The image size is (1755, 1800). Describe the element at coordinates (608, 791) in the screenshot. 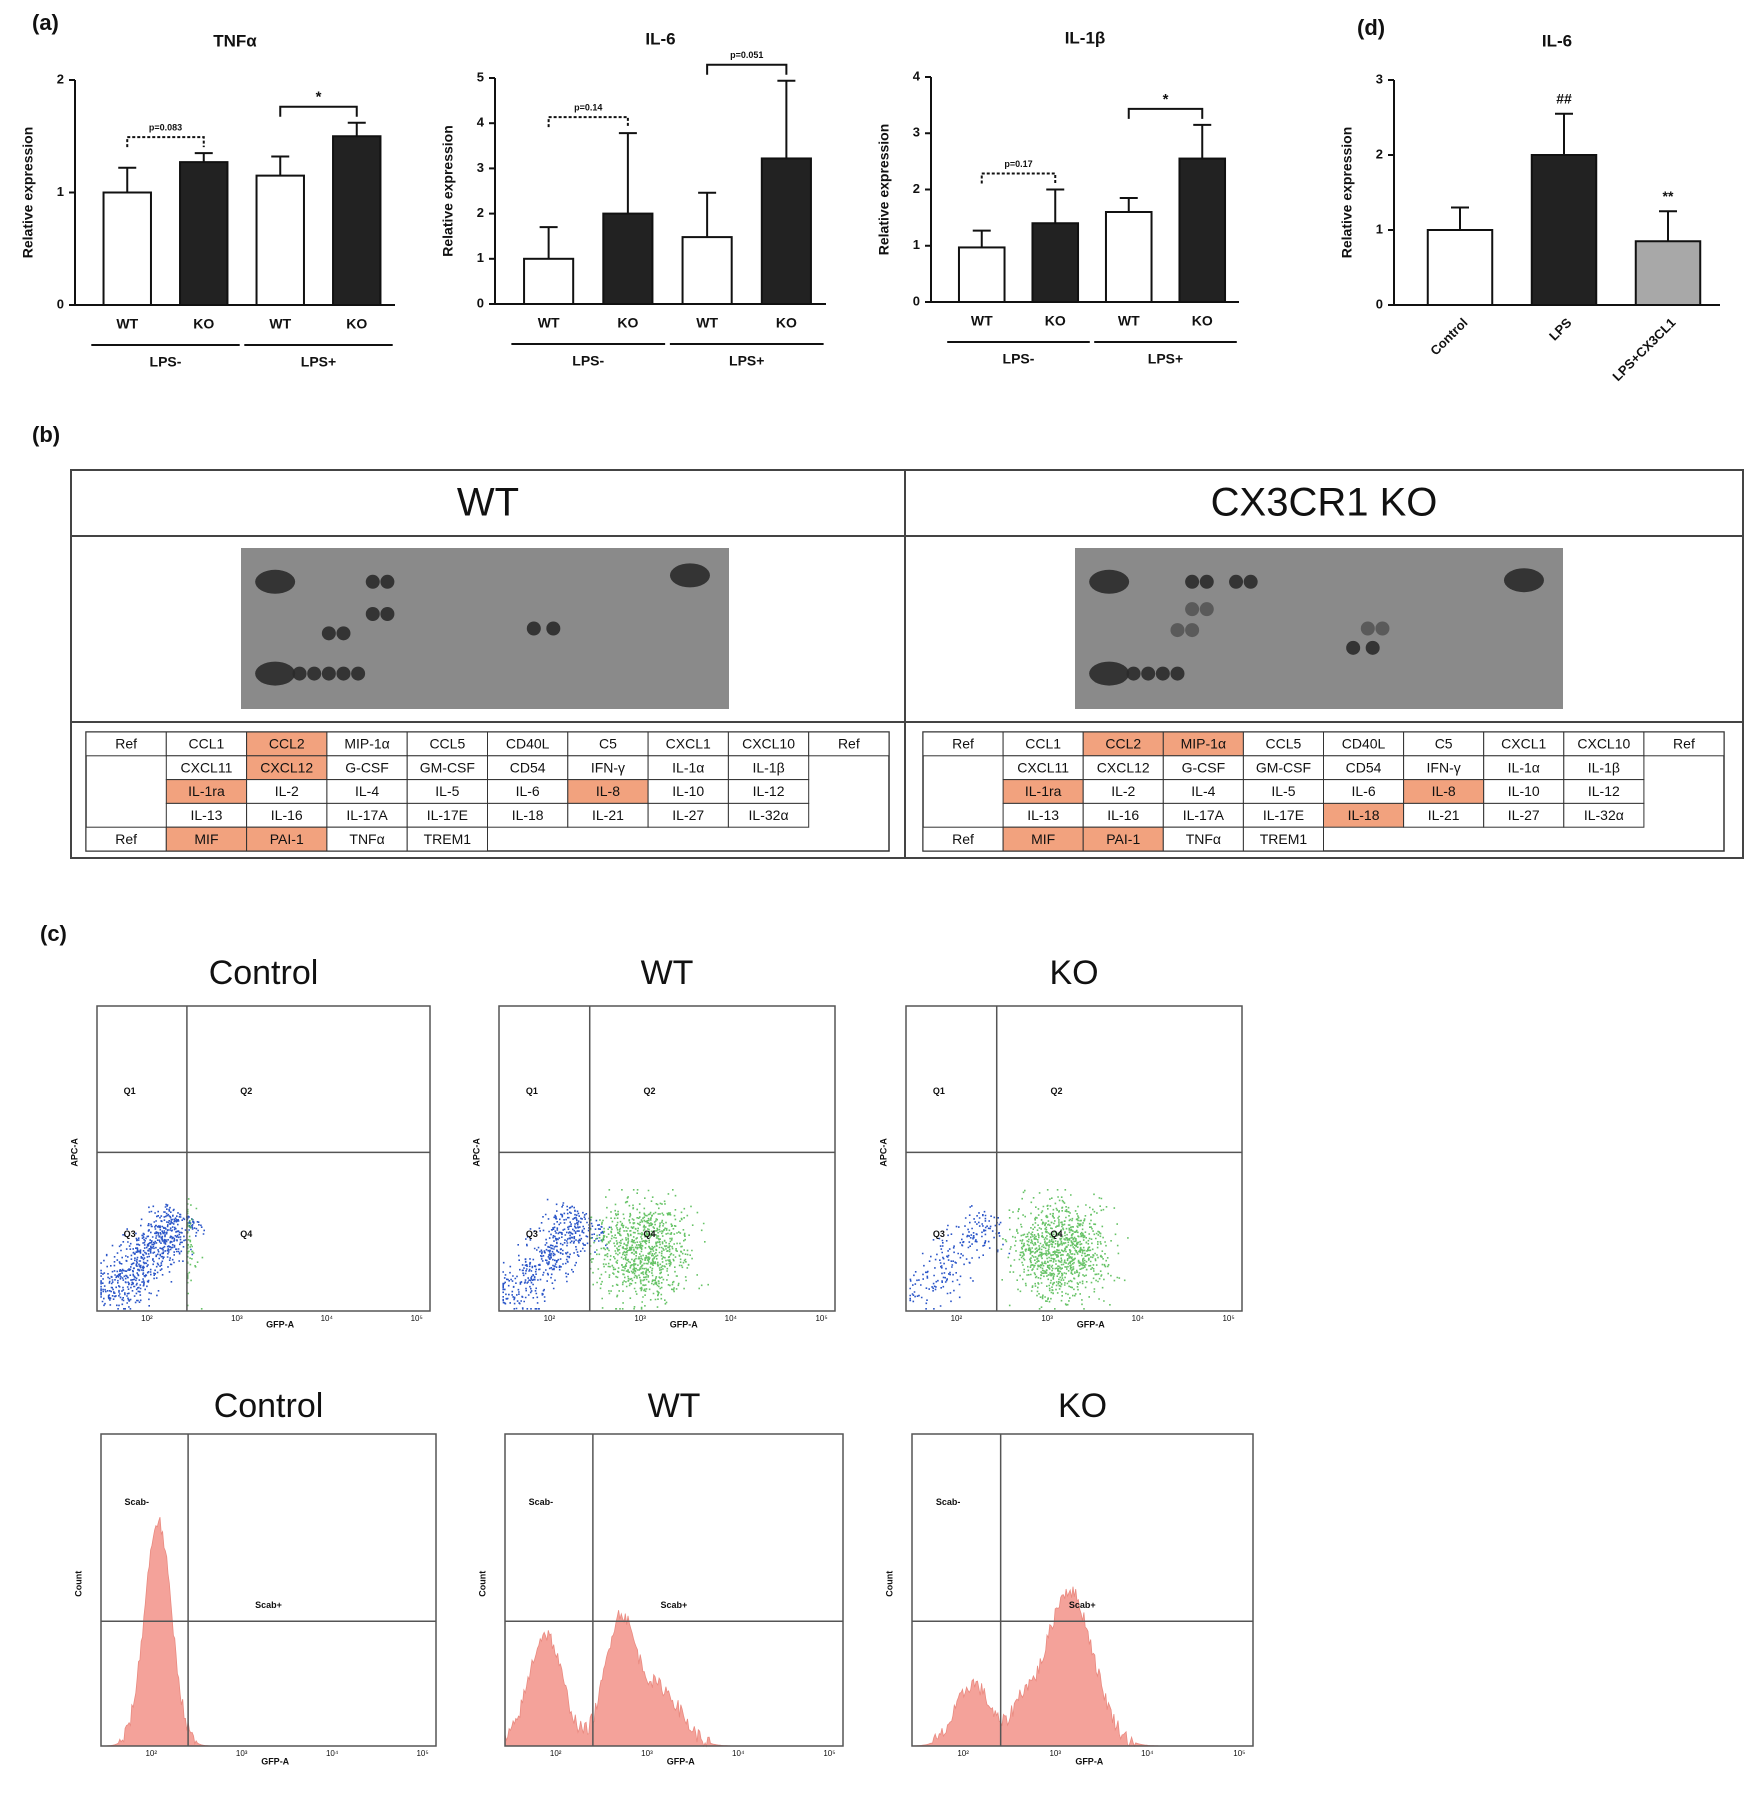

I see `array-cell-label: IL-8` at that location.